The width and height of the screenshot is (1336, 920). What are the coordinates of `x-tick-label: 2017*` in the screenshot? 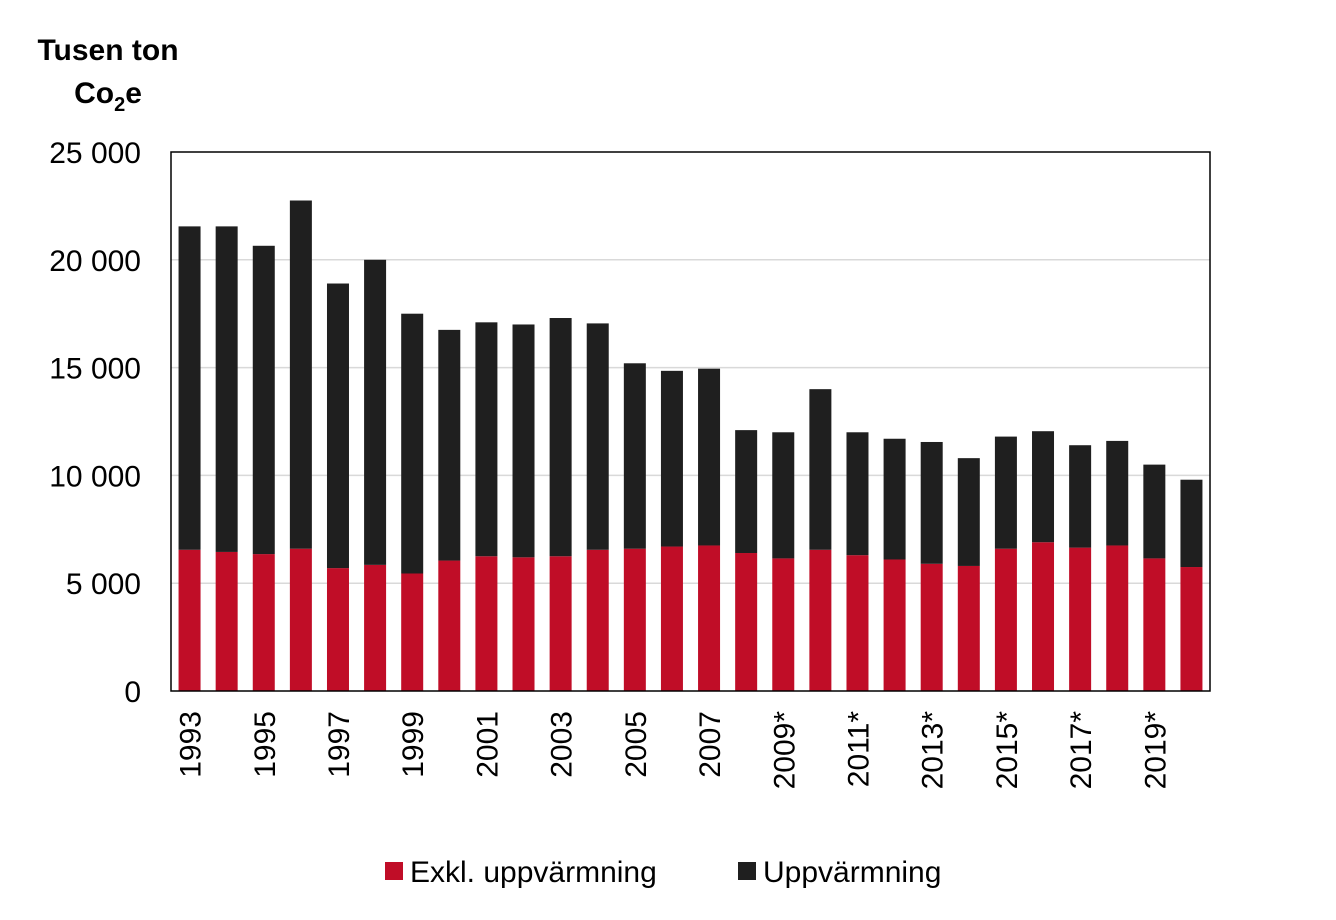 It's located at (1081, 750).